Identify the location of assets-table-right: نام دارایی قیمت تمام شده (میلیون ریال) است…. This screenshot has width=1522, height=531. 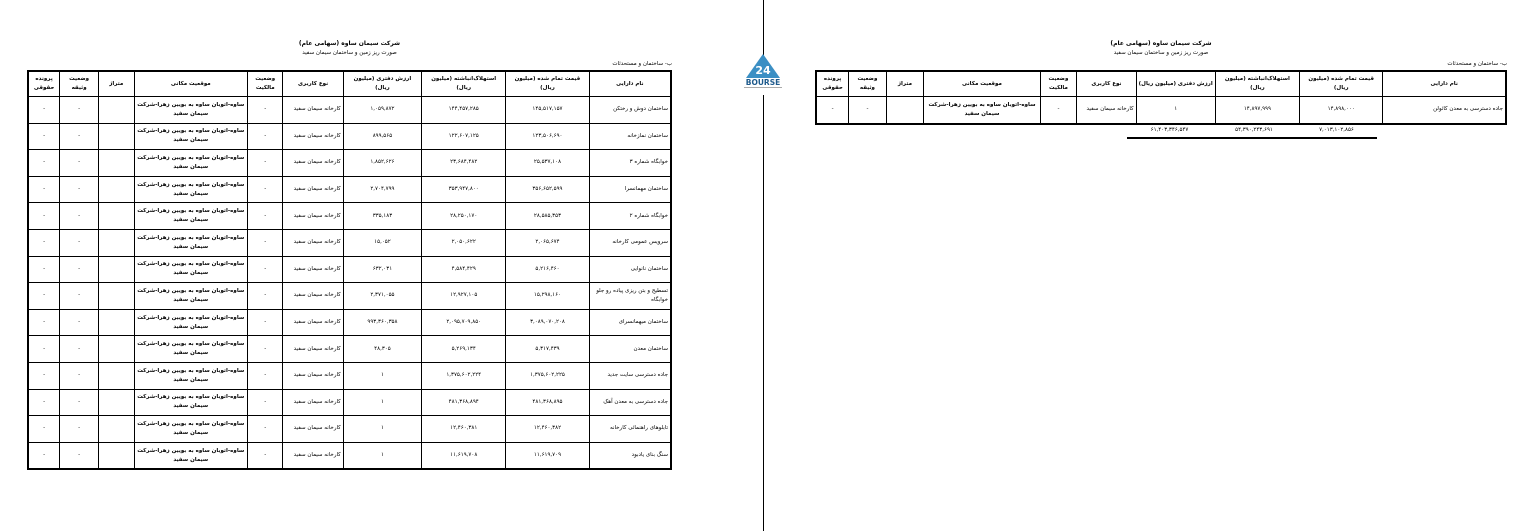
(1161, 97).